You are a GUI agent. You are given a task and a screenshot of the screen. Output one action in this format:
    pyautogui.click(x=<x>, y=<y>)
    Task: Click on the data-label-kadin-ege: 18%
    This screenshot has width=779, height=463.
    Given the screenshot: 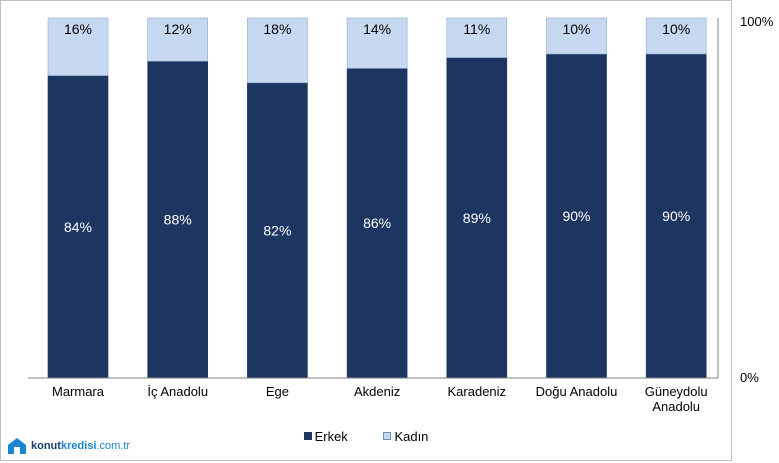 What is the action you would take?
    pyautogui.click(x=277, y=29)
    